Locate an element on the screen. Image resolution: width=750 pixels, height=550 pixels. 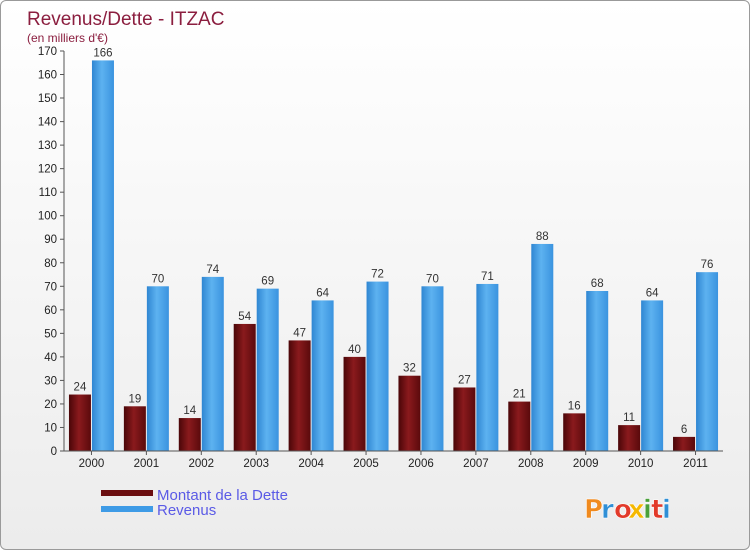
data-label: 72 is located at coordinates (377, 275).